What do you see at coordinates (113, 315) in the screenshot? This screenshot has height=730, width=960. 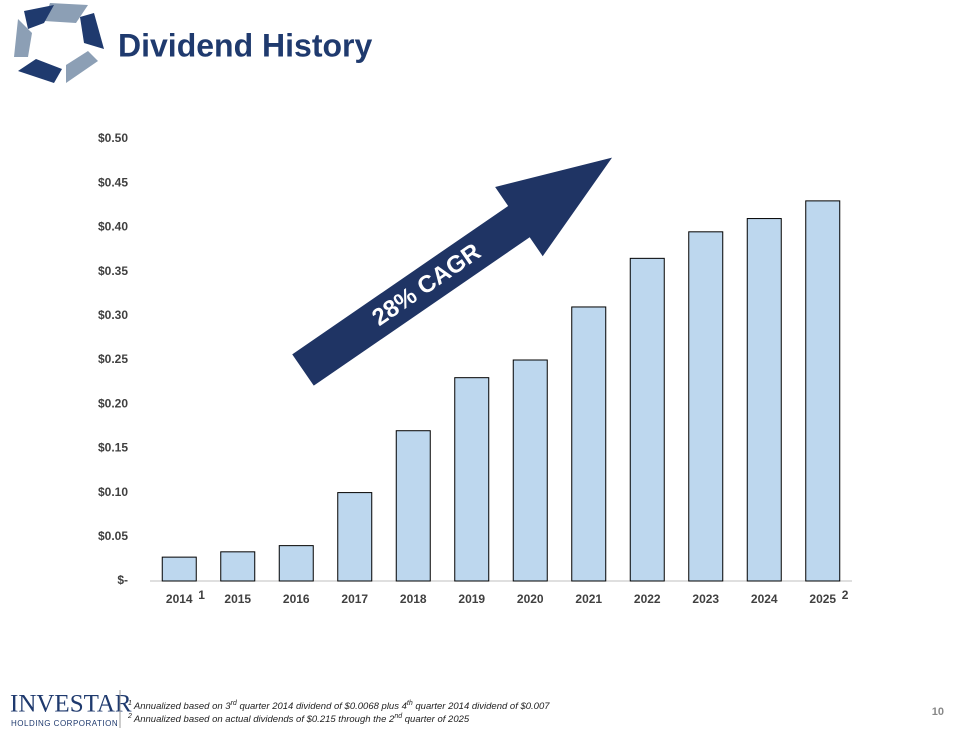 I see `y-tick-label: $0.30` at bounding box center [113, 315].